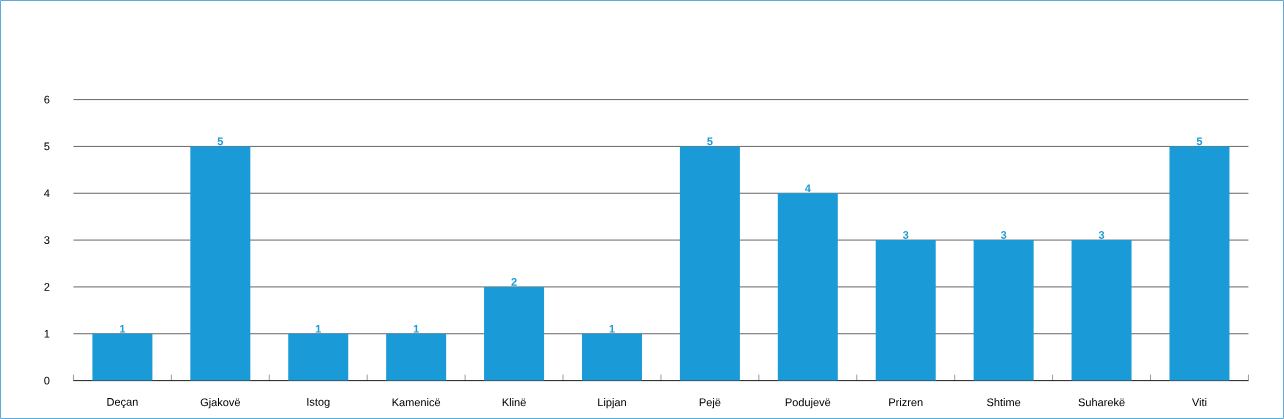 The image size is (1284, 419). What do you see at coordinates (47, 333) in the screenshot?
I see `y-tick-label: 1` at bounding box center [47, 333].